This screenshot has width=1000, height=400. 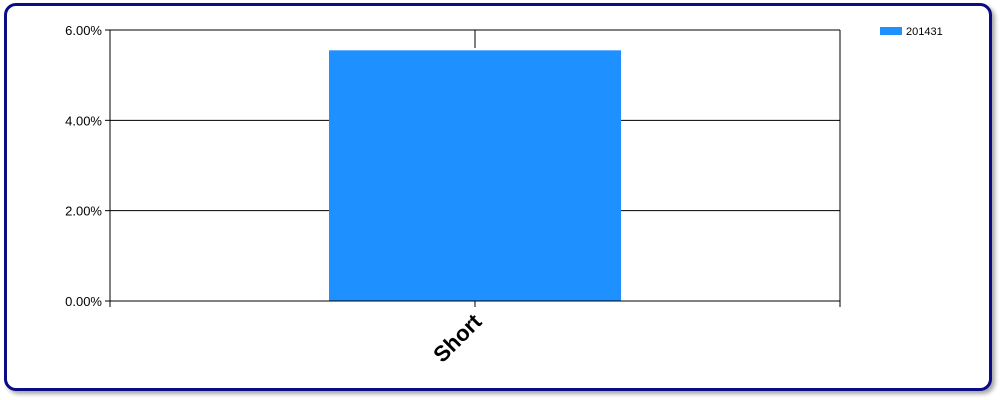 What do you see at coordinates (83, 301) in the screenshot?
I see `y-tick-label: 0.00%` at bounding box center [83, 301].